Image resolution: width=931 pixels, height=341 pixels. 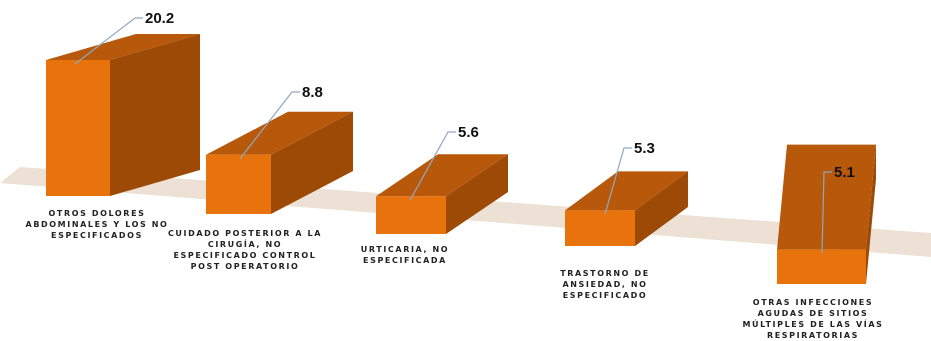 What do you see at coordinates (605, 284) in the screenshot?
I see `category-label: TRASTORNO DE ANSIEDAD, NO ESPECIFICADO` at bounding box center [605, 284].